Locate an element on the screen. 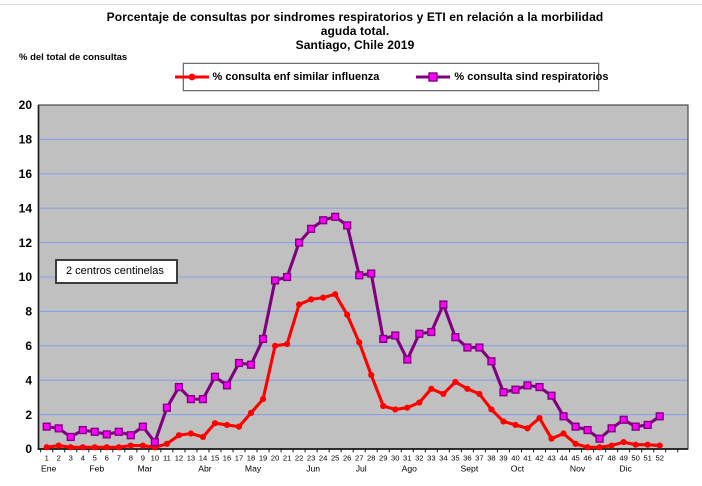 Image resolution: width=702 pixels, height=486 pixels. svg-text: 1 is located at coordinates (47, 458).